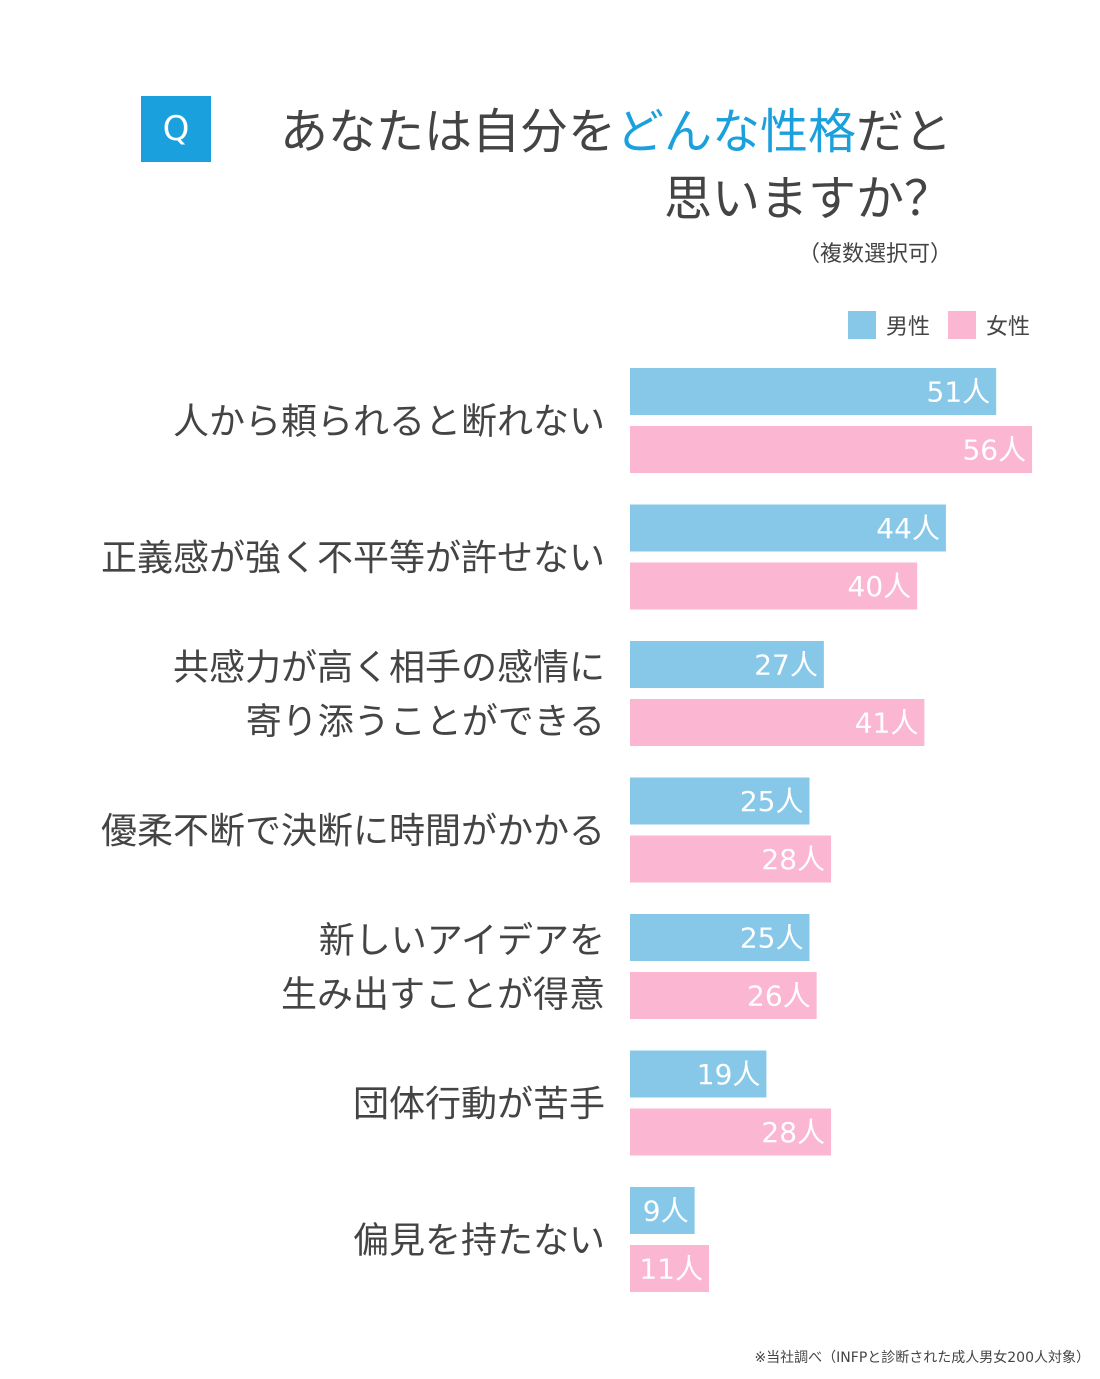 This screenshot has height=1379, width=1100. What do you see at coordinates (807, 199) in the screenshot?
I see `question-title-line-2: 思いますか？` at bounding box center [807, 199].